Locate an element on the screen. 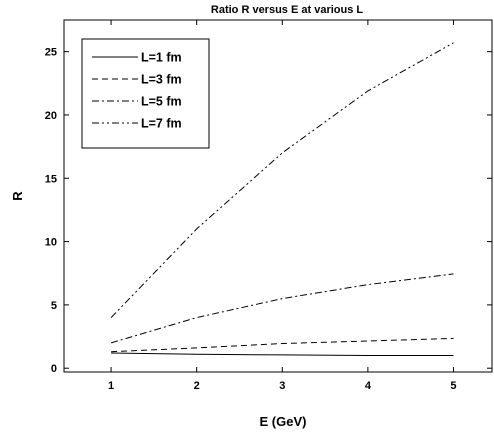 This screenshot has width=494, height=436. y-axis-label: R is located at coordinates (17, 196).